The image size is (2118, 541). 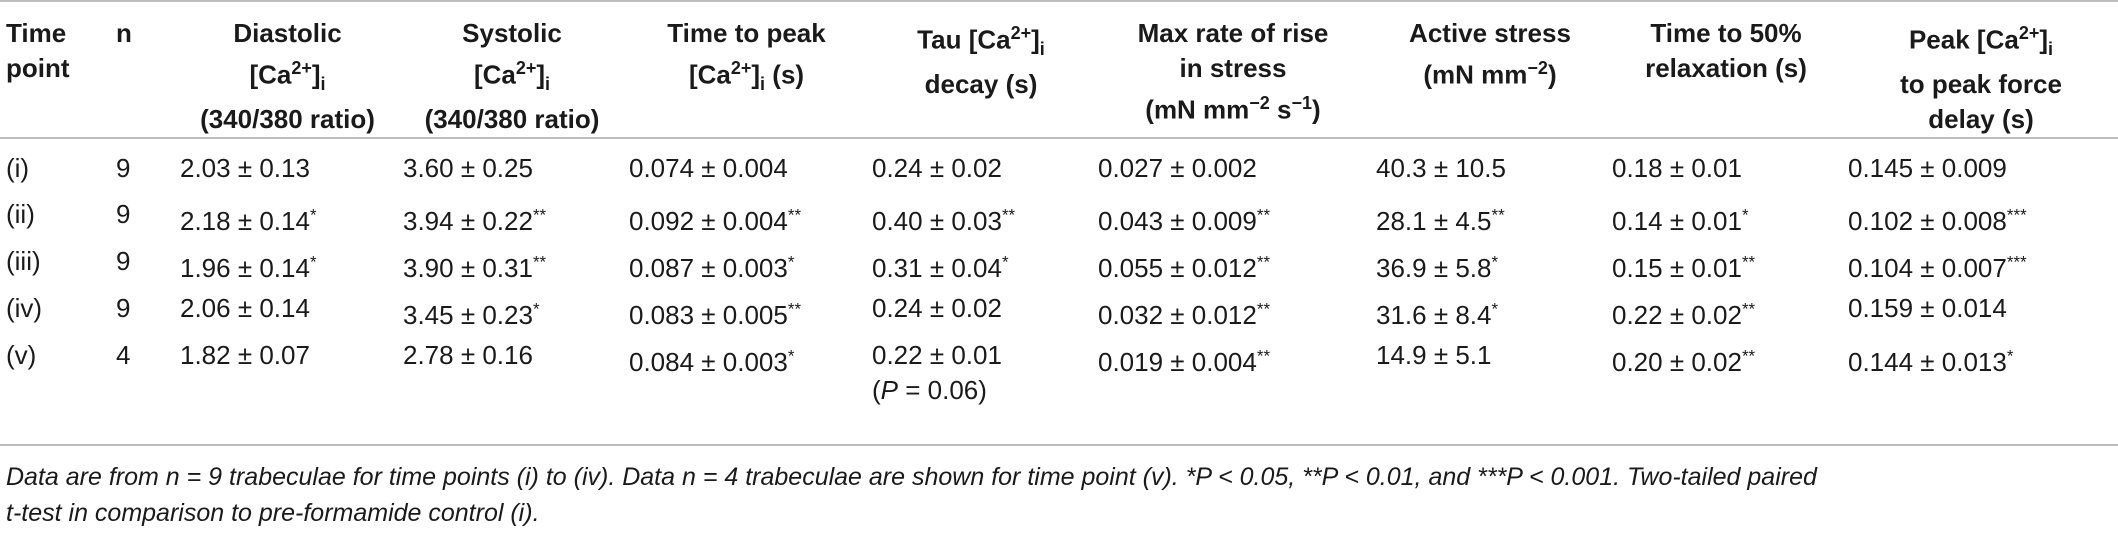 I want to click on cell-max_rate: 0.032 ± 0.012**, so click(x=1233, y=314).